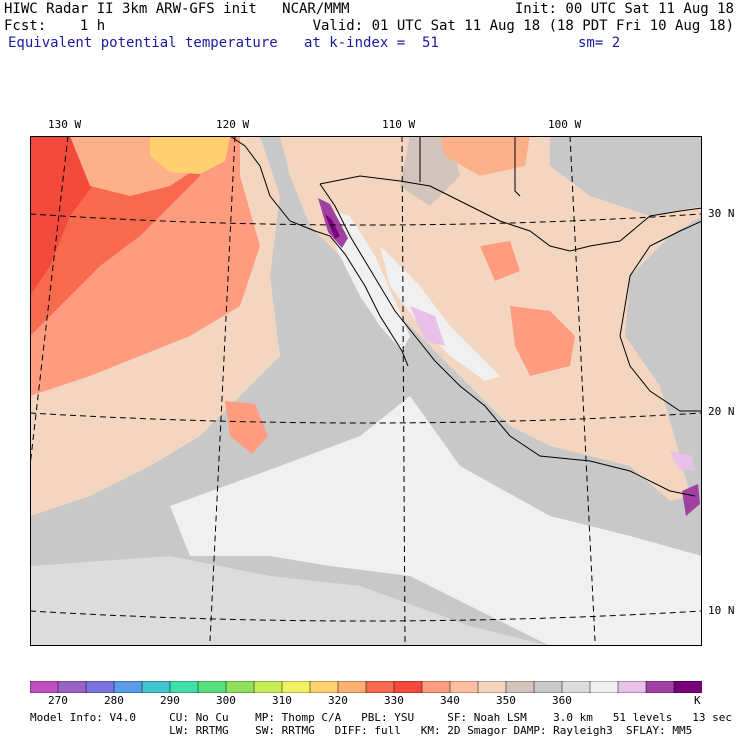  I want to click on lat-label-30n: 30 N, so click(721, 213).